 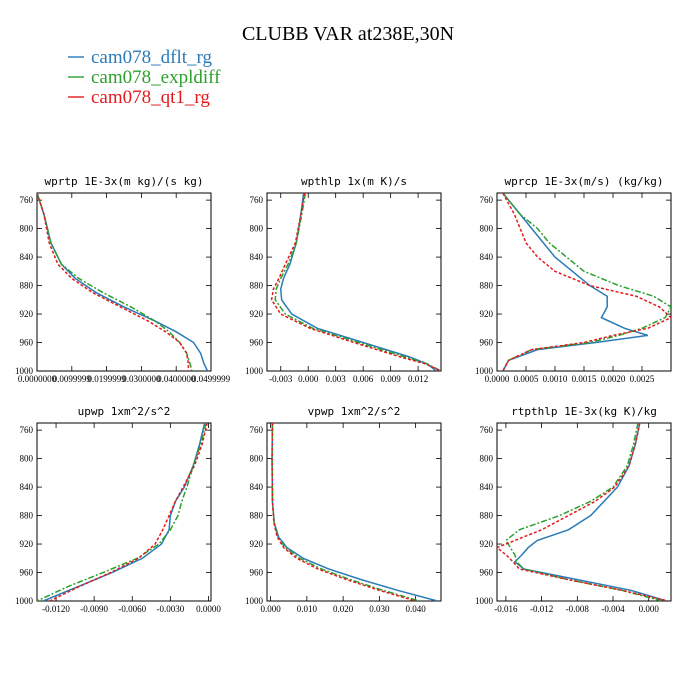 I want to click on x-tick-label: -0.004, so click(x=613, y=609).